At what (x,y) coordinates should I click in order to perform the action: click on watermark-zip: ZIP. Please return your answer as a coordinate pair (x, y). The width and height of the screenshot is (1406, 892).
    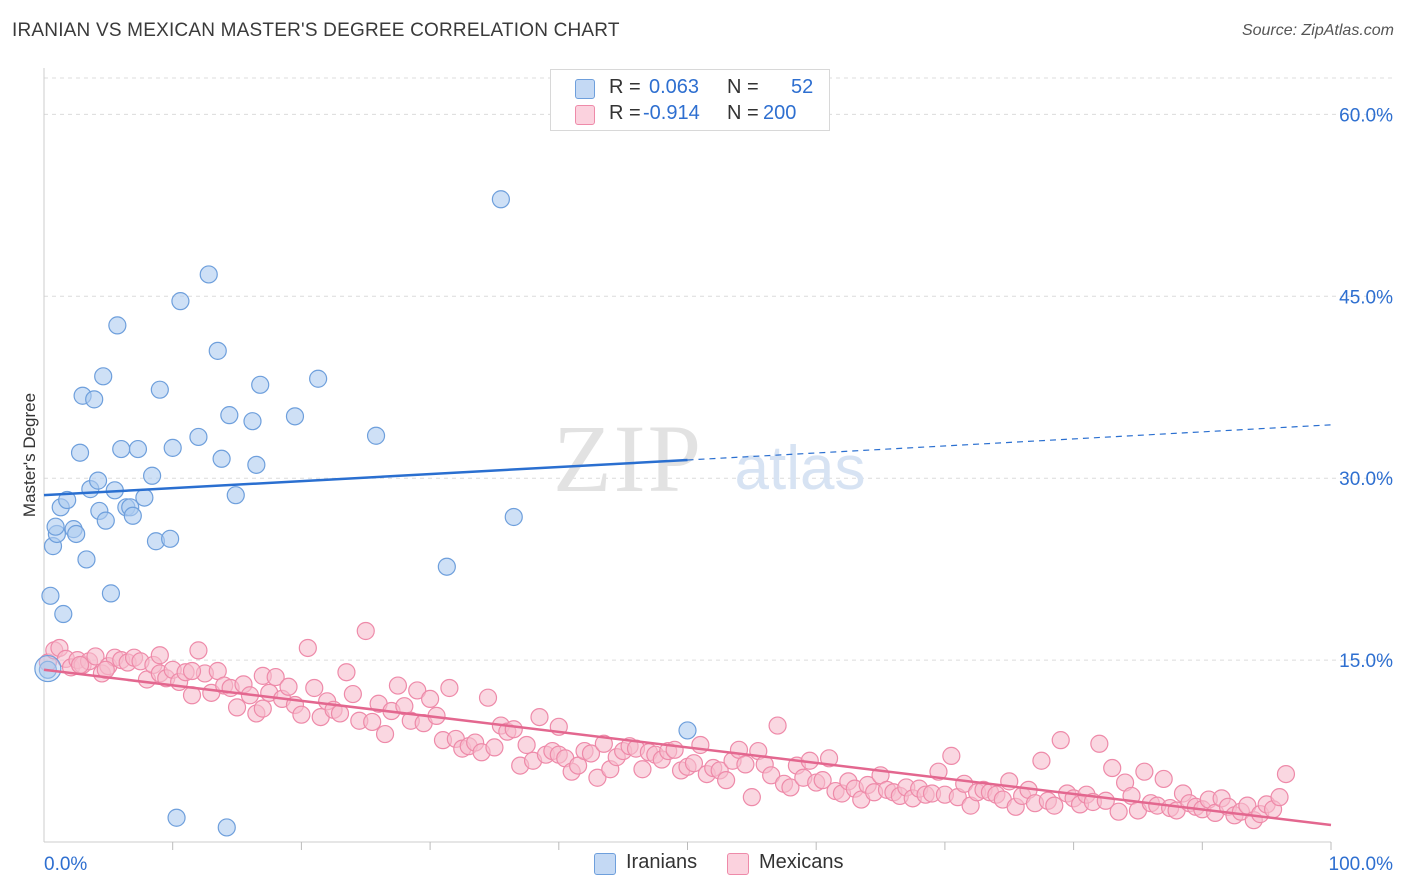
    Looking at the image, I should click on (628, 458).